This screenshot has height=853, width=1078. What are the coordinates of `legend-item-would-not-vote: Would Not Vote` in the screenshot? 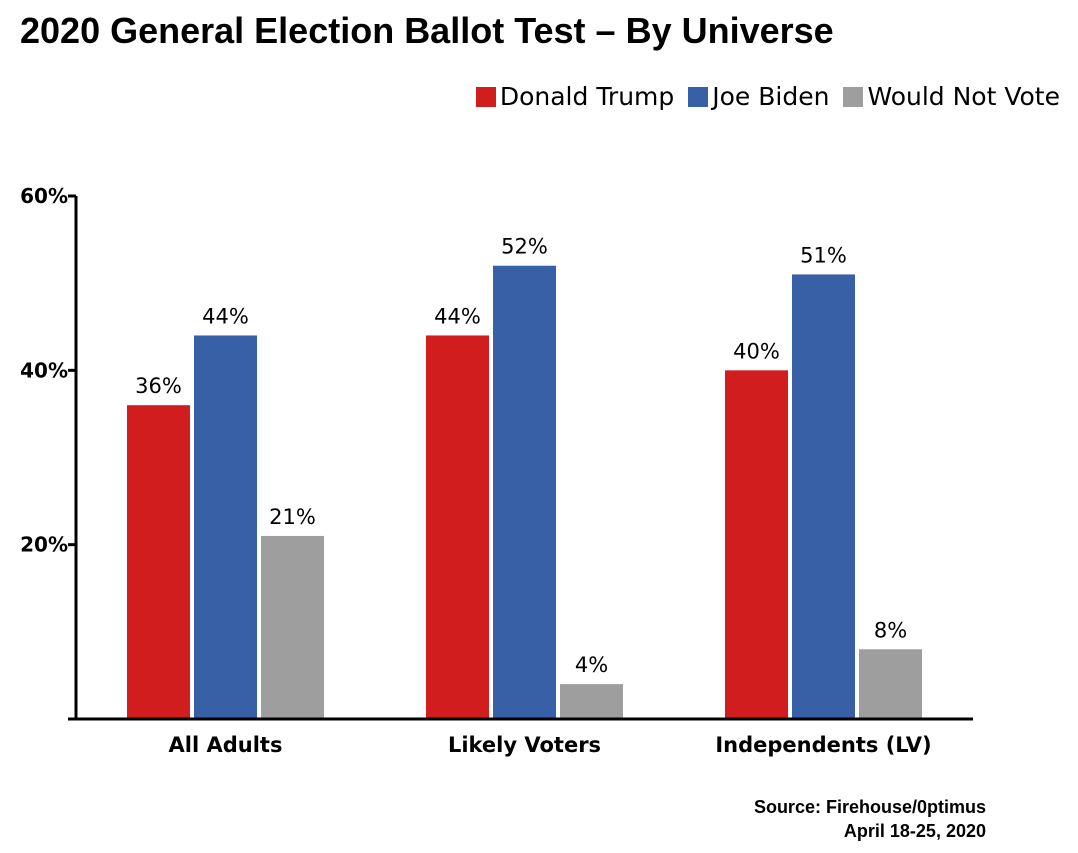 It's located at (951, 96).